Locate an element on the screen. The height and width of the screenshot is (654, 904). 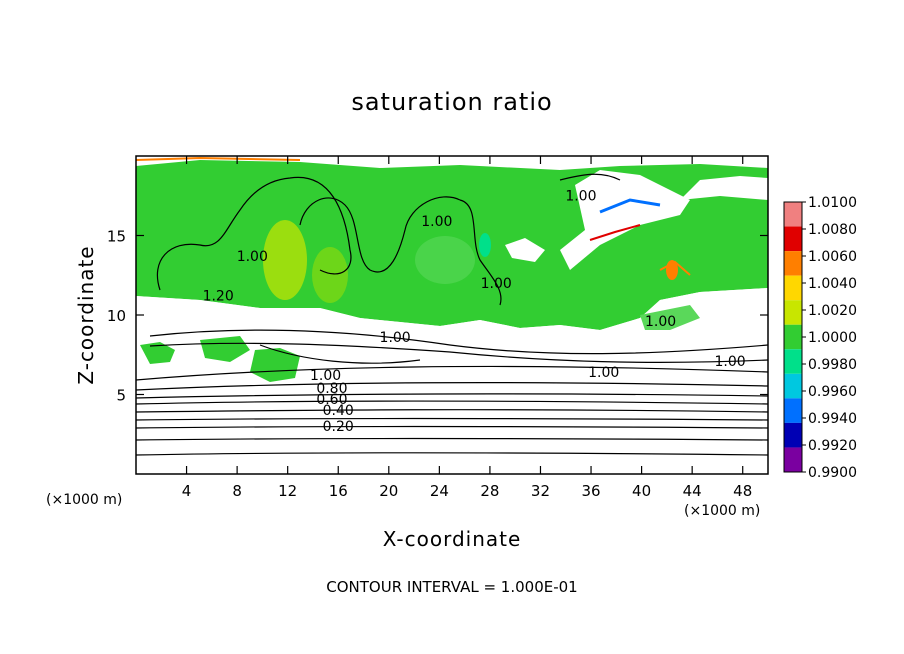
colorbar-label: 0.9900 is located at coordinates (832, 473).